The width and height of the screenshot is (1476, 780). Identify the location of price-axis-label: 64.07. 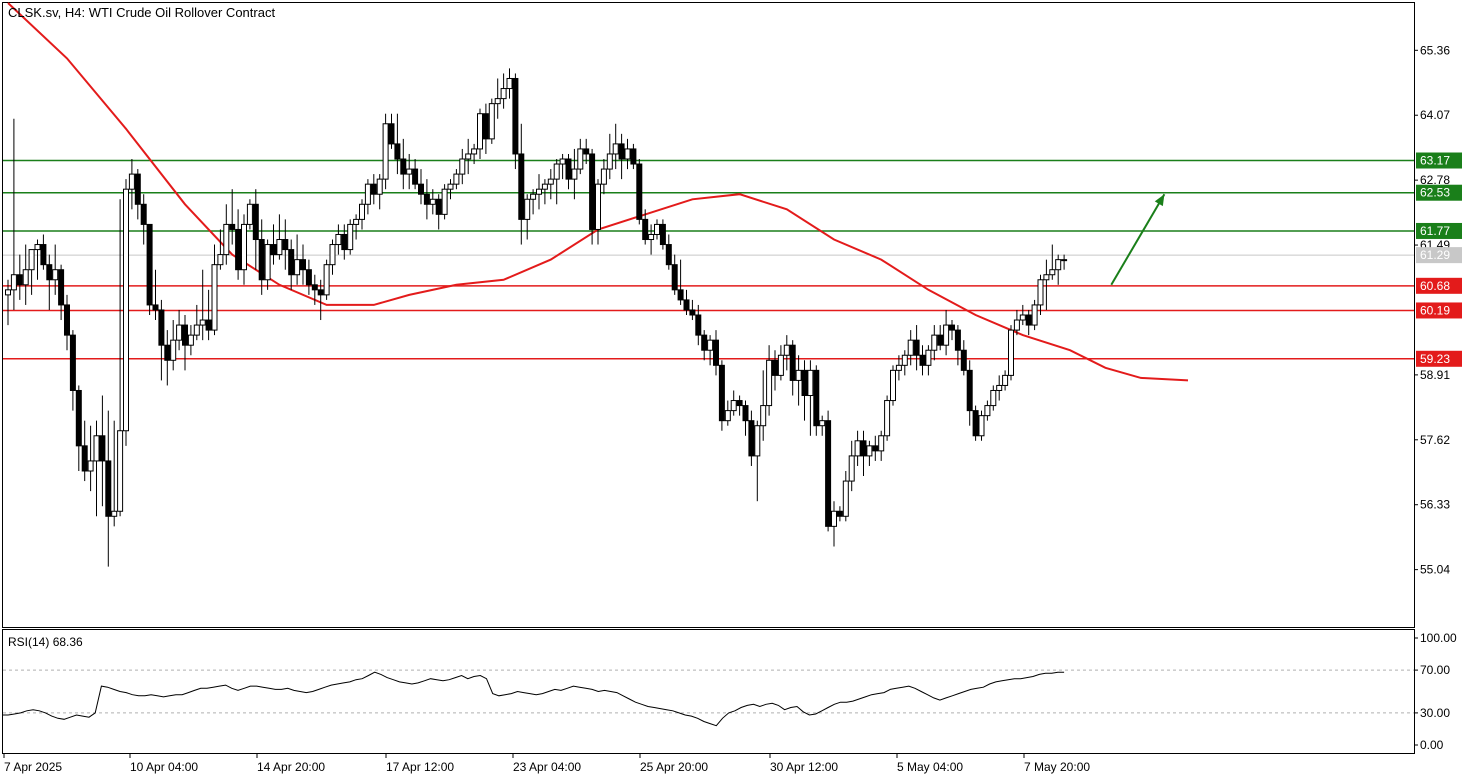
(1435, 115).